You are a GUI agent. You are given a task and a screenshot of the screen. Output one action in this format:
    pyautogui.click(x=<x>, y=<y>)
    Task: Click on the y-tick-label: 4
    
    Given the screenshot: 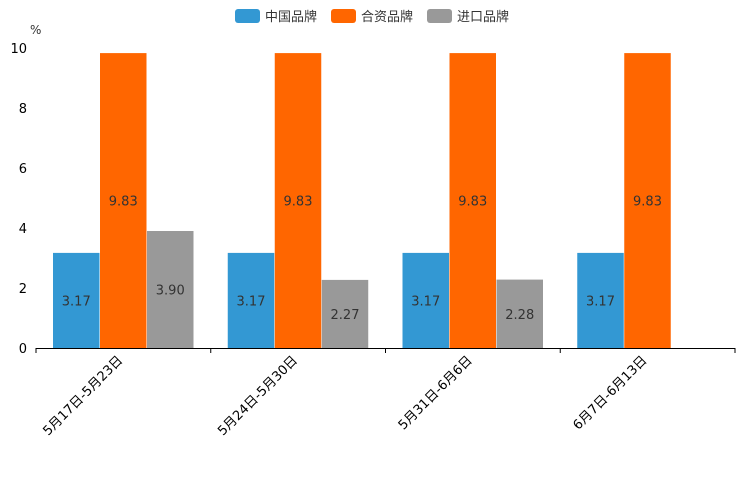 What is the action you would take?
    pyautogui.click(x=23, y=229)
    